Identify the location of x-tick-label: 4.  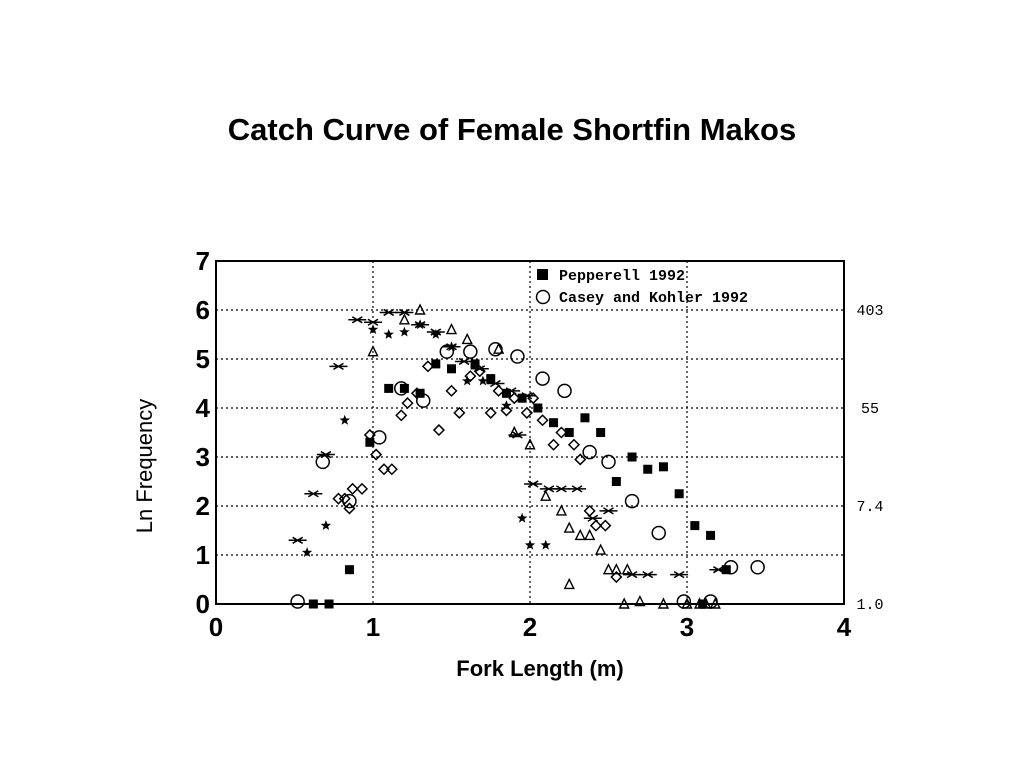
(844, 627).